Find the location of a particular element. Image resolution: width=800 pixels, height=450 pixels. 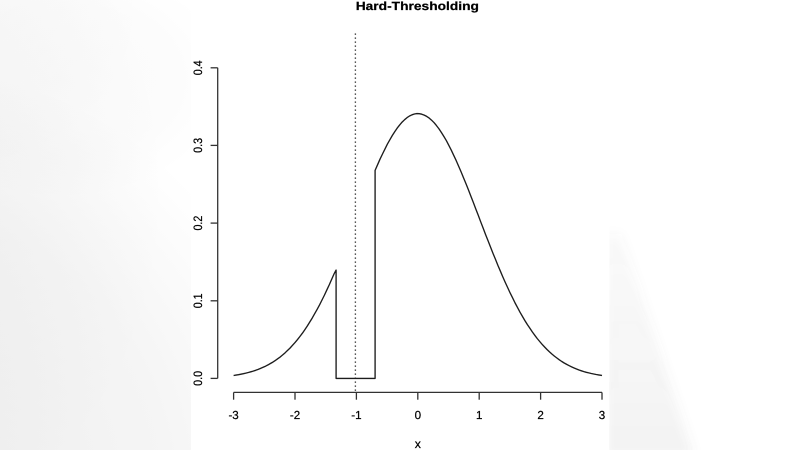

svg-text: 1 is located at coordinates (479, 415).